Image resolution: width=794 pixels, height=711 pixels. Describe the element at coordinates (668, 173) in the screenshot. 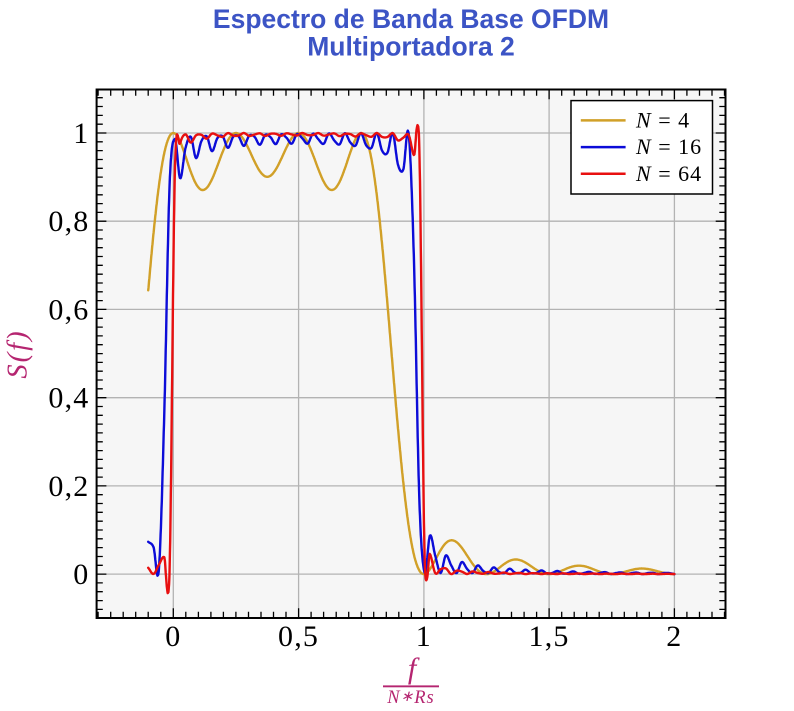

I see `svg-text: N = 64` at that location.